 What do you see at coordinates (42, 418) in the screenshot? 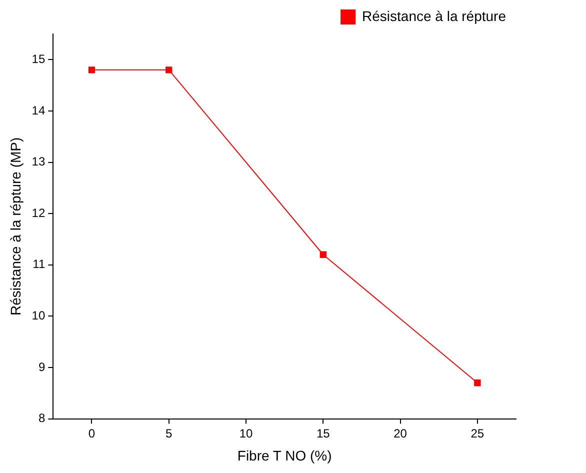
I see `y-tick-label: 8` at bounding box center [42, 418].